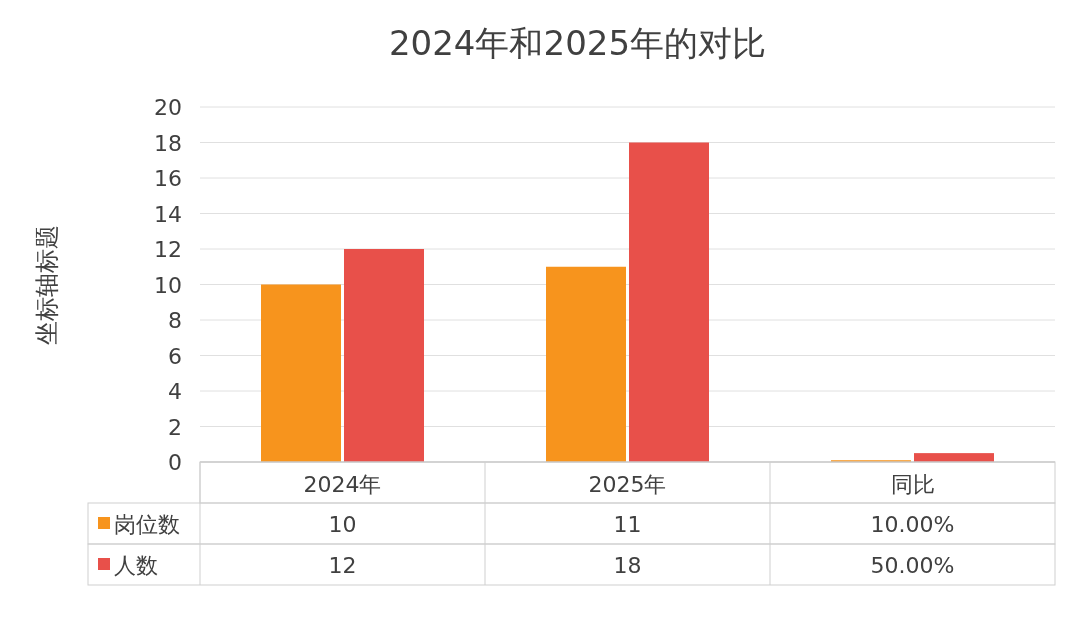 This screenshot has height=623, width=1080. Describe the element at coordinates (342, 484) in the screenshot. I see `x-tick-label: 2024年` at that location.